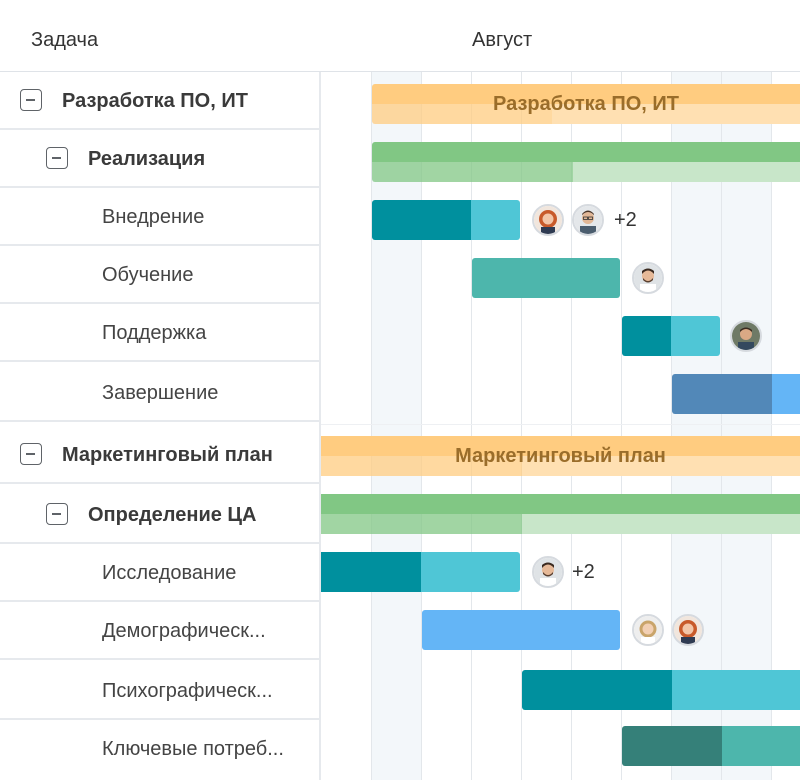 Image resolution: width=800 pixels, height=780 pixels. I want to click on task-name: Разработка ПО, ИТ, so click(155, 101).